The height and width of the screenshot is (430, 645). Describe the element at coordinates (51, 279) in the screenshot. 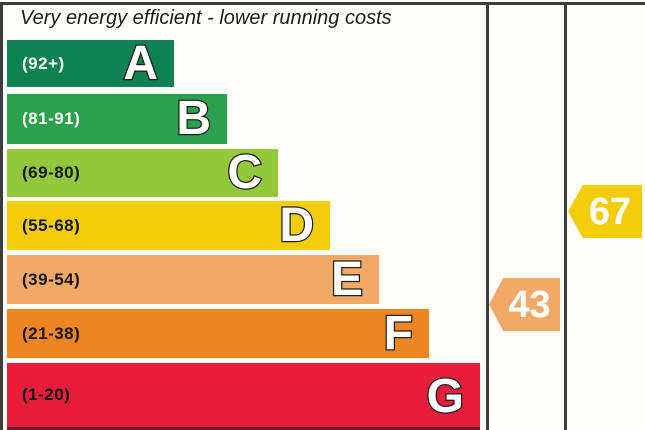

I see `band-range-label-e: (39-54)` at that location.